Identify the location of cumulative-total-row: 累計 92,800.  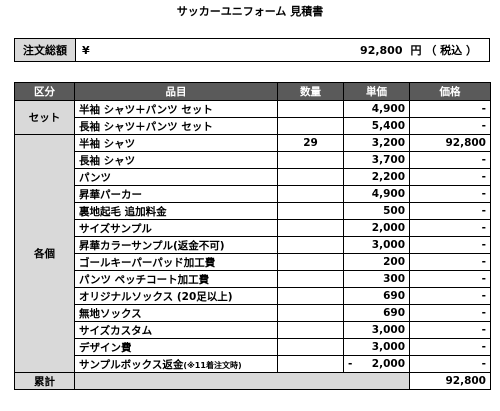
(252, 381).